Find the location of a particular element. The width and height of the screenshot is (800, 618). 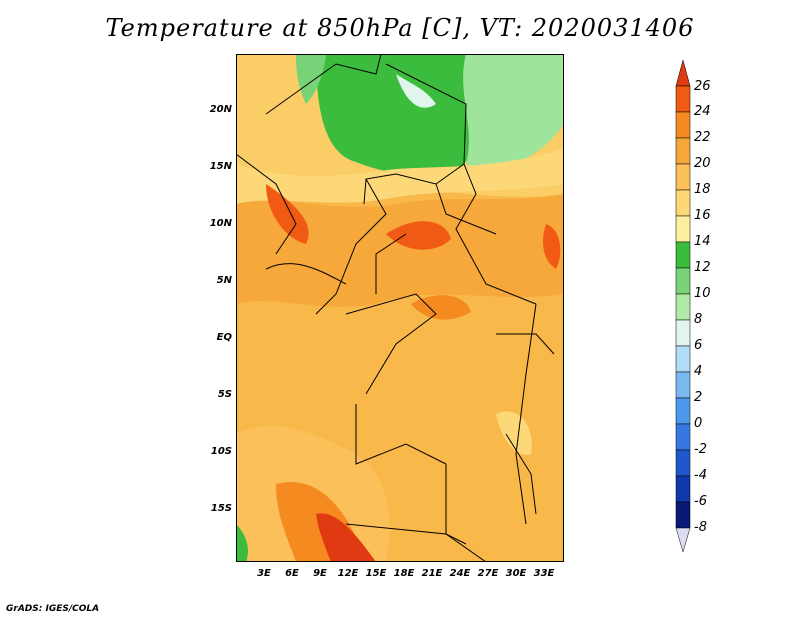

colorbar-label: -6 is located at coordinates (700, 501).